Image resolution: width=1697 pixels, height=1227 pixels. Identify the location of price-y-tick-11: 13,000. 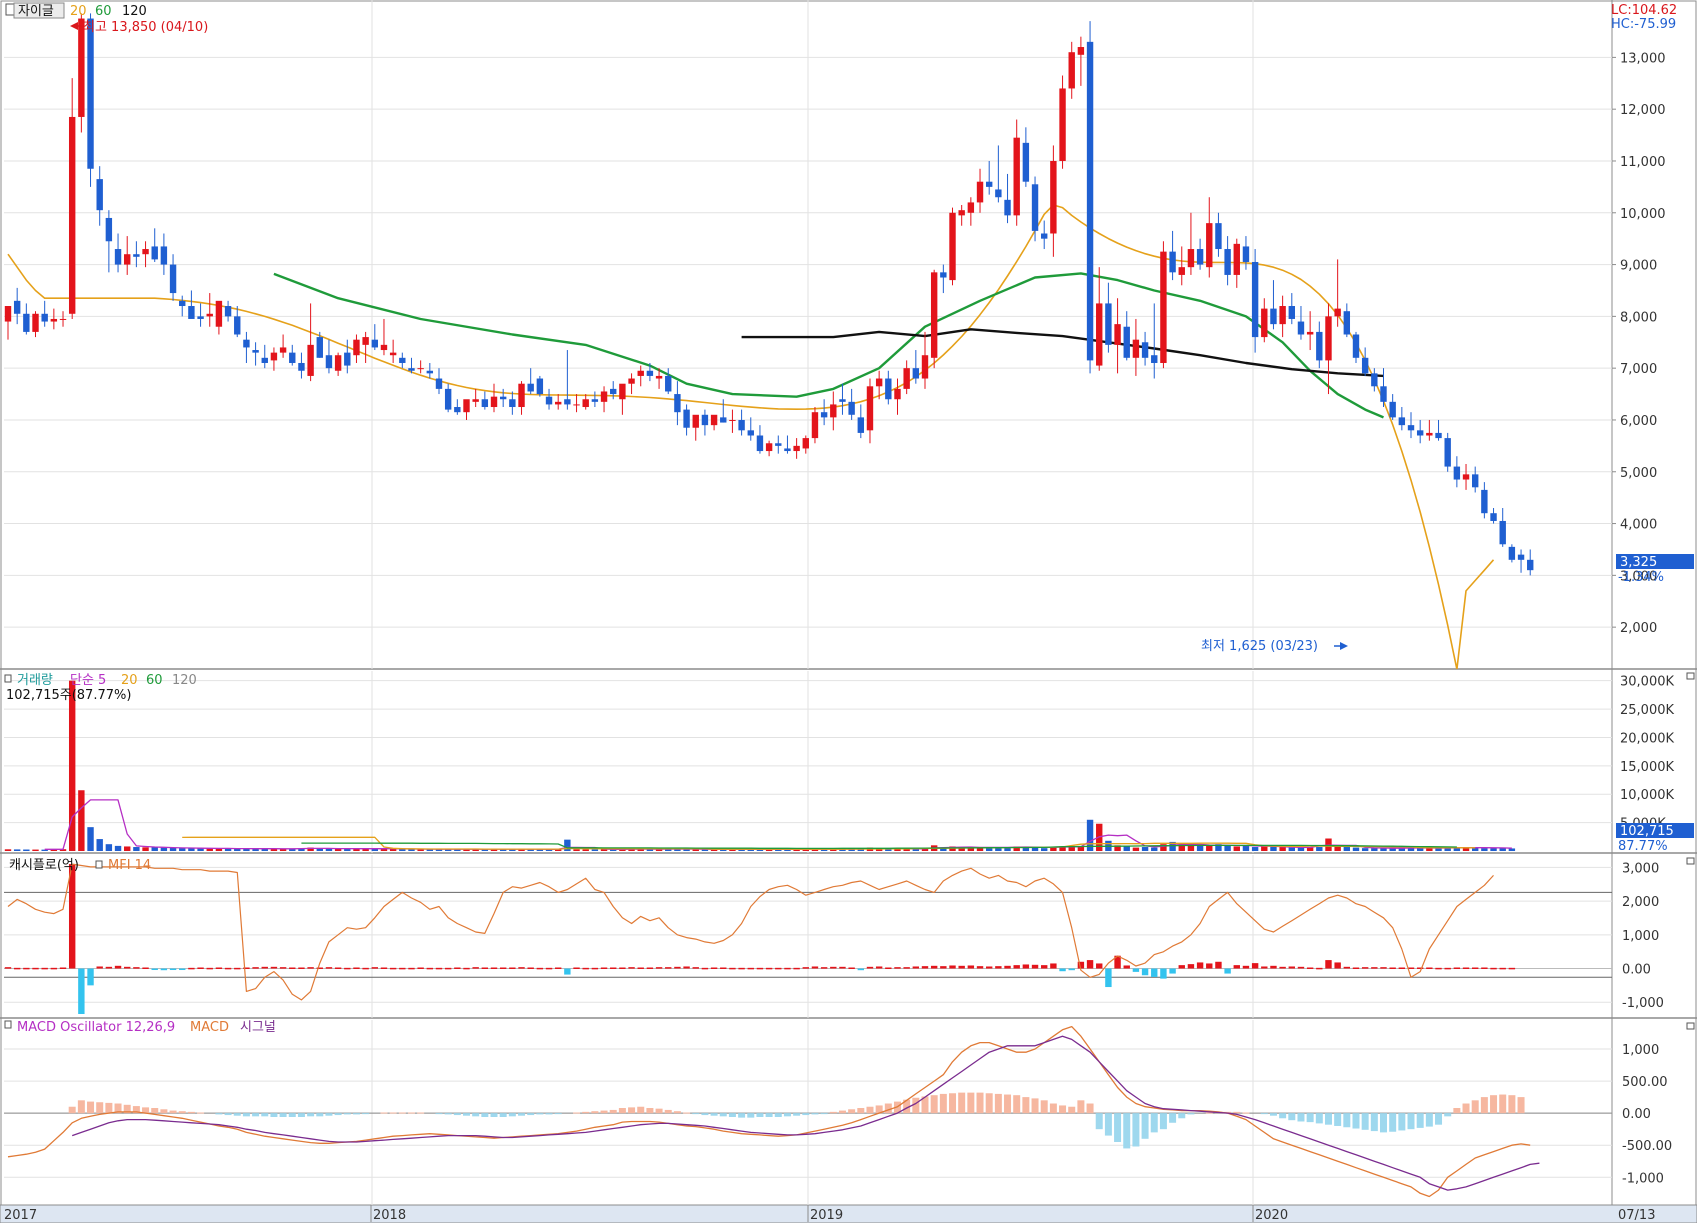
(1643, 58).